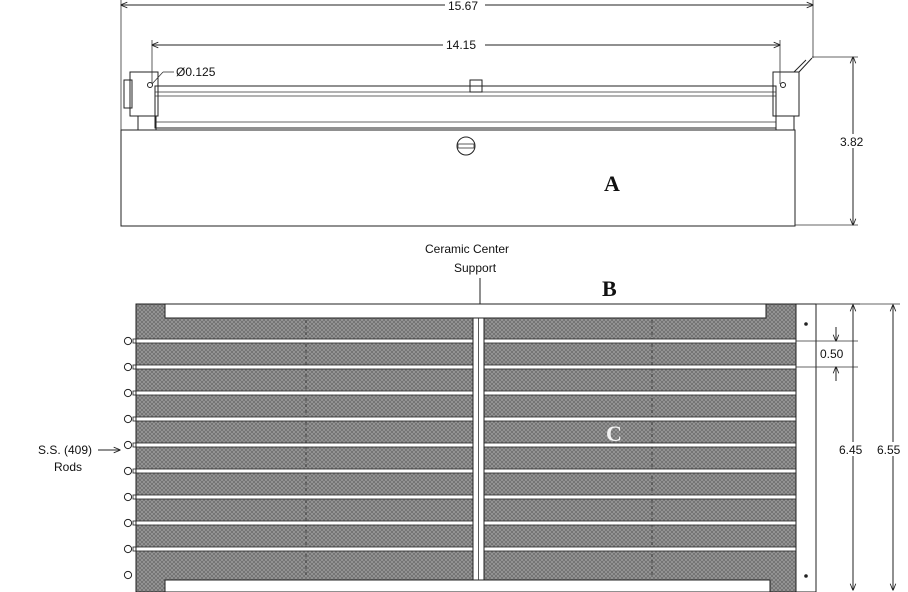 This screenshot has width=908, height=592. Describe the element at coordinates (476, 86) in the screenshot. I see `center-clip` at that location.